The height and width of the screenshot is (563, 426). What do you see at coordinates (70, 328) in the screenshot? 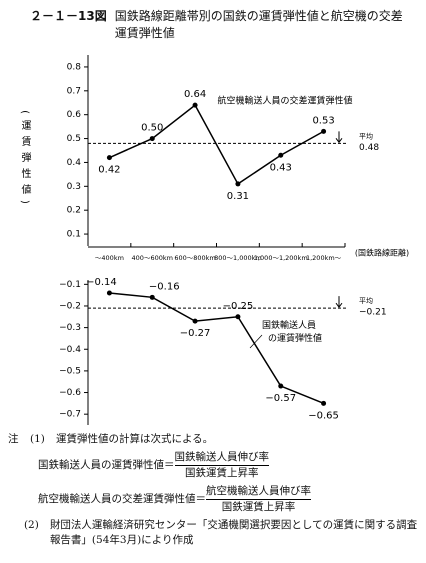
I see `y-tick-label: −0.3` at bounding box center [70, 328].